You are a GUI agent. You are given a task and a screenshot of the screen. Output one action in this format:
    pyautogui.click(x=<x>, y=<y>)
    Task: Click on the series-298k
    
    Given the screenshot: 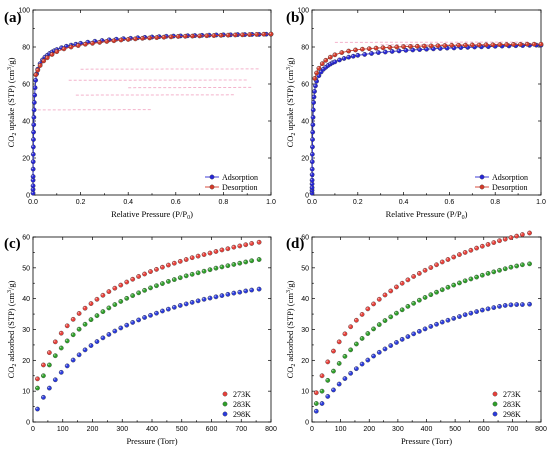 What is the action you would take?
    pyautogui.click(x=422, y=357)
    